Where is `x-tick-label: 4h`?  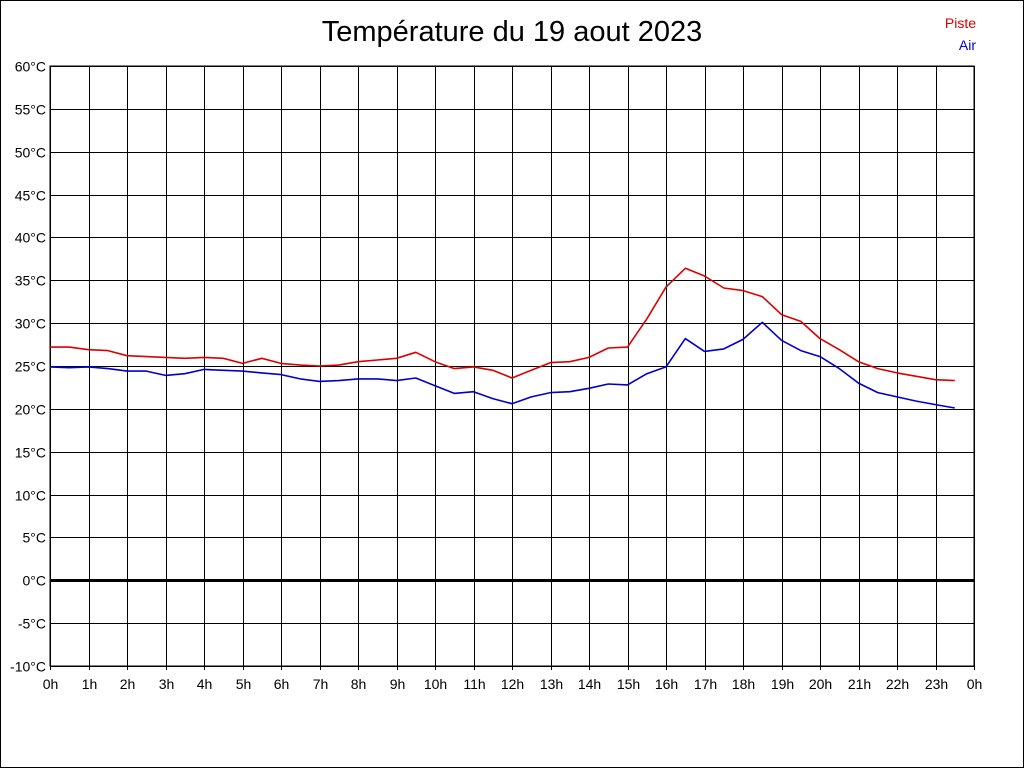
x-tick-label: 4h is located at coordinates (205, 684).